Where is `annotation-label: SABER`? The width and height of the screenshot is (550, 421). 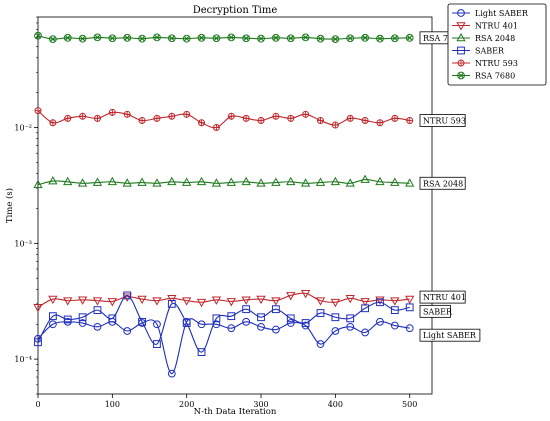
annotation-label: SABER is located at coordinates (438, 311).